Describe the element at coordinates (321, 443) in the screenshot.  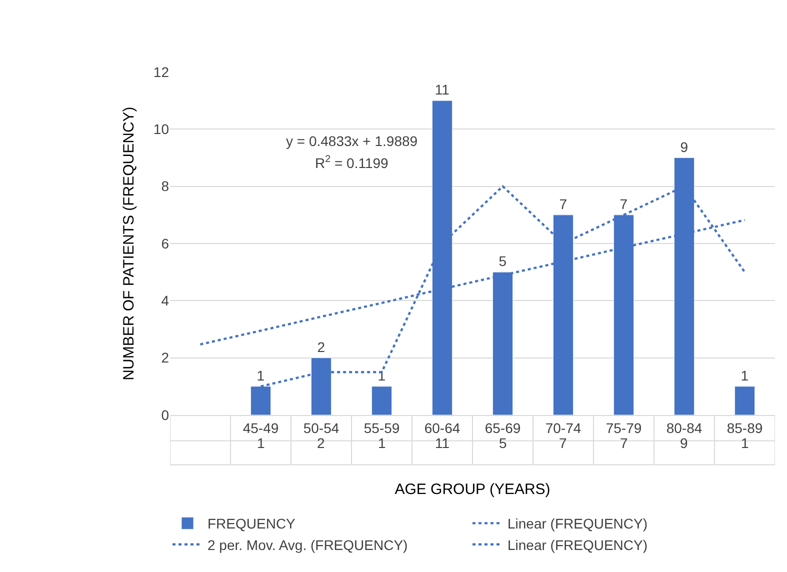
I see `data-label: 2` at that location.